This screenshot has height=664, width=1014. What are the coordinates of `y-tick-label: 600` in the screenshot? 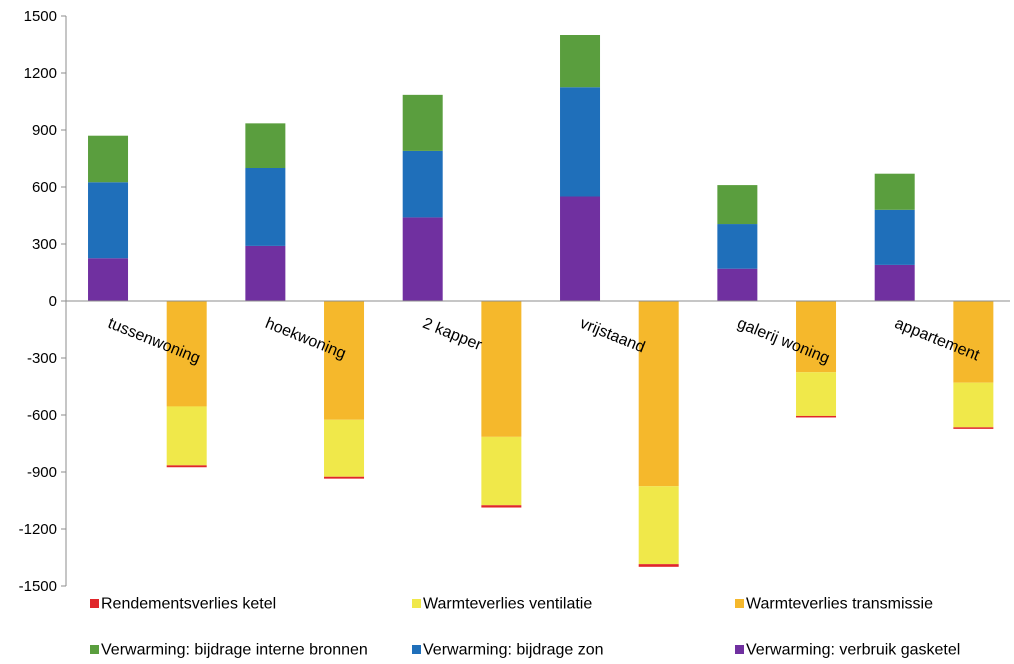 It's located at (44, 187).